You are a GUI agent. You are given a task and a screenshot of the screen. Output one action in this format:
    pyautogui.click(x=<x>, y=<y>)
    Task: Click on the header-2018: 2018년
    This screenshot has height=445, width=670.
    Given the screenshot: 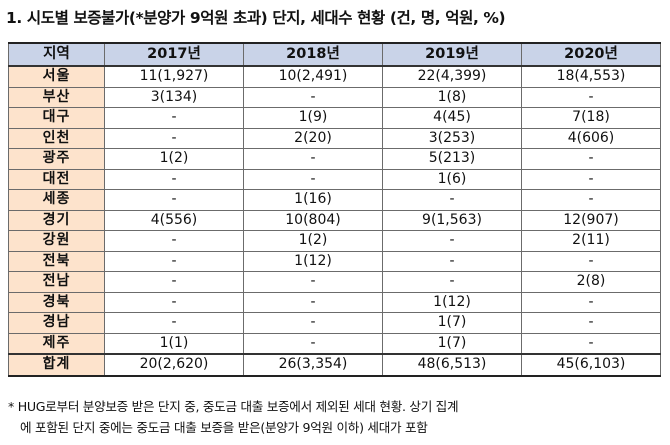 What is the action you would take?
    pyautogui.click(x=313, y=54)
    